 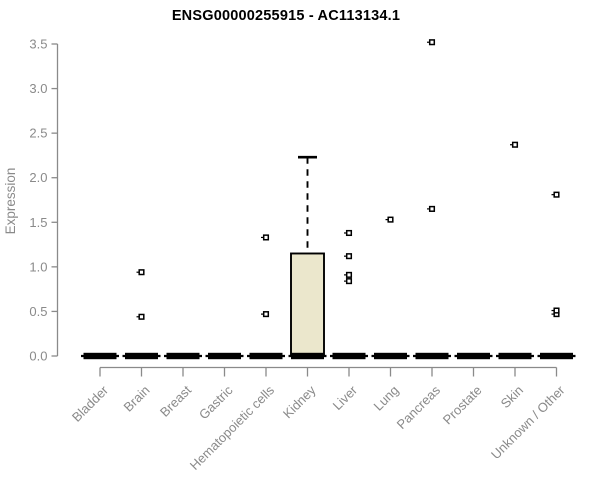 I want to click on x-tick-label-lung: Lung, so click(x=386, y=398).